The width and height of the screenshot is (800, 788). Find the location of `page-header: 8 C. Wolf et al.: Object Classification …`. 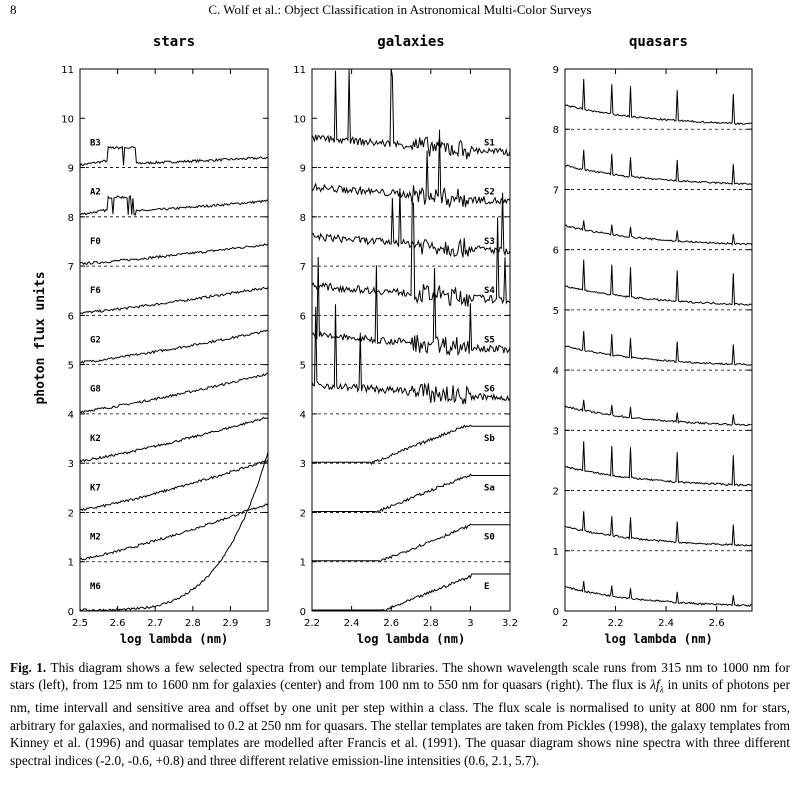

page-header: 8 C. Wolf et al.: Object Classification … is located at coordinates (400, 10).